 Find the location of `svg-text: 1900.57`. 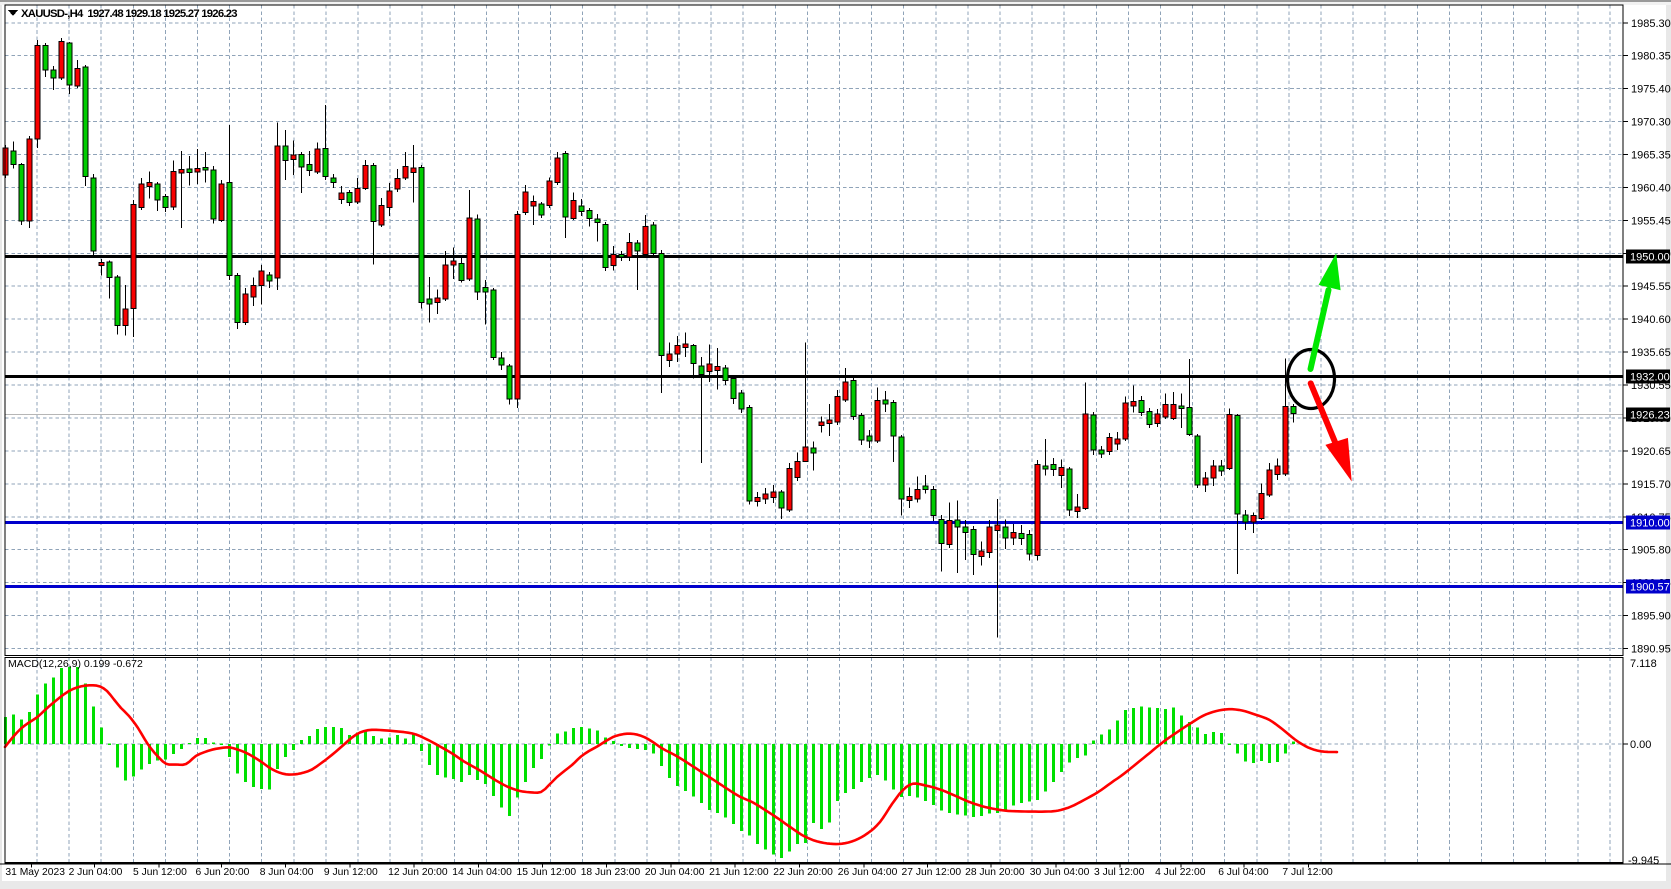

svg-text: 1900.57 is located at coordinates (1650, 588).